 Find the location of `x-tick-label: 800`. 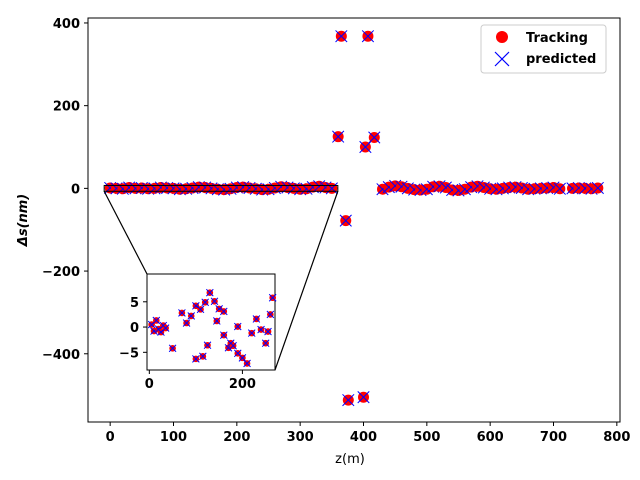

x-tick-label: 800 is located at coordinates (616, 437).